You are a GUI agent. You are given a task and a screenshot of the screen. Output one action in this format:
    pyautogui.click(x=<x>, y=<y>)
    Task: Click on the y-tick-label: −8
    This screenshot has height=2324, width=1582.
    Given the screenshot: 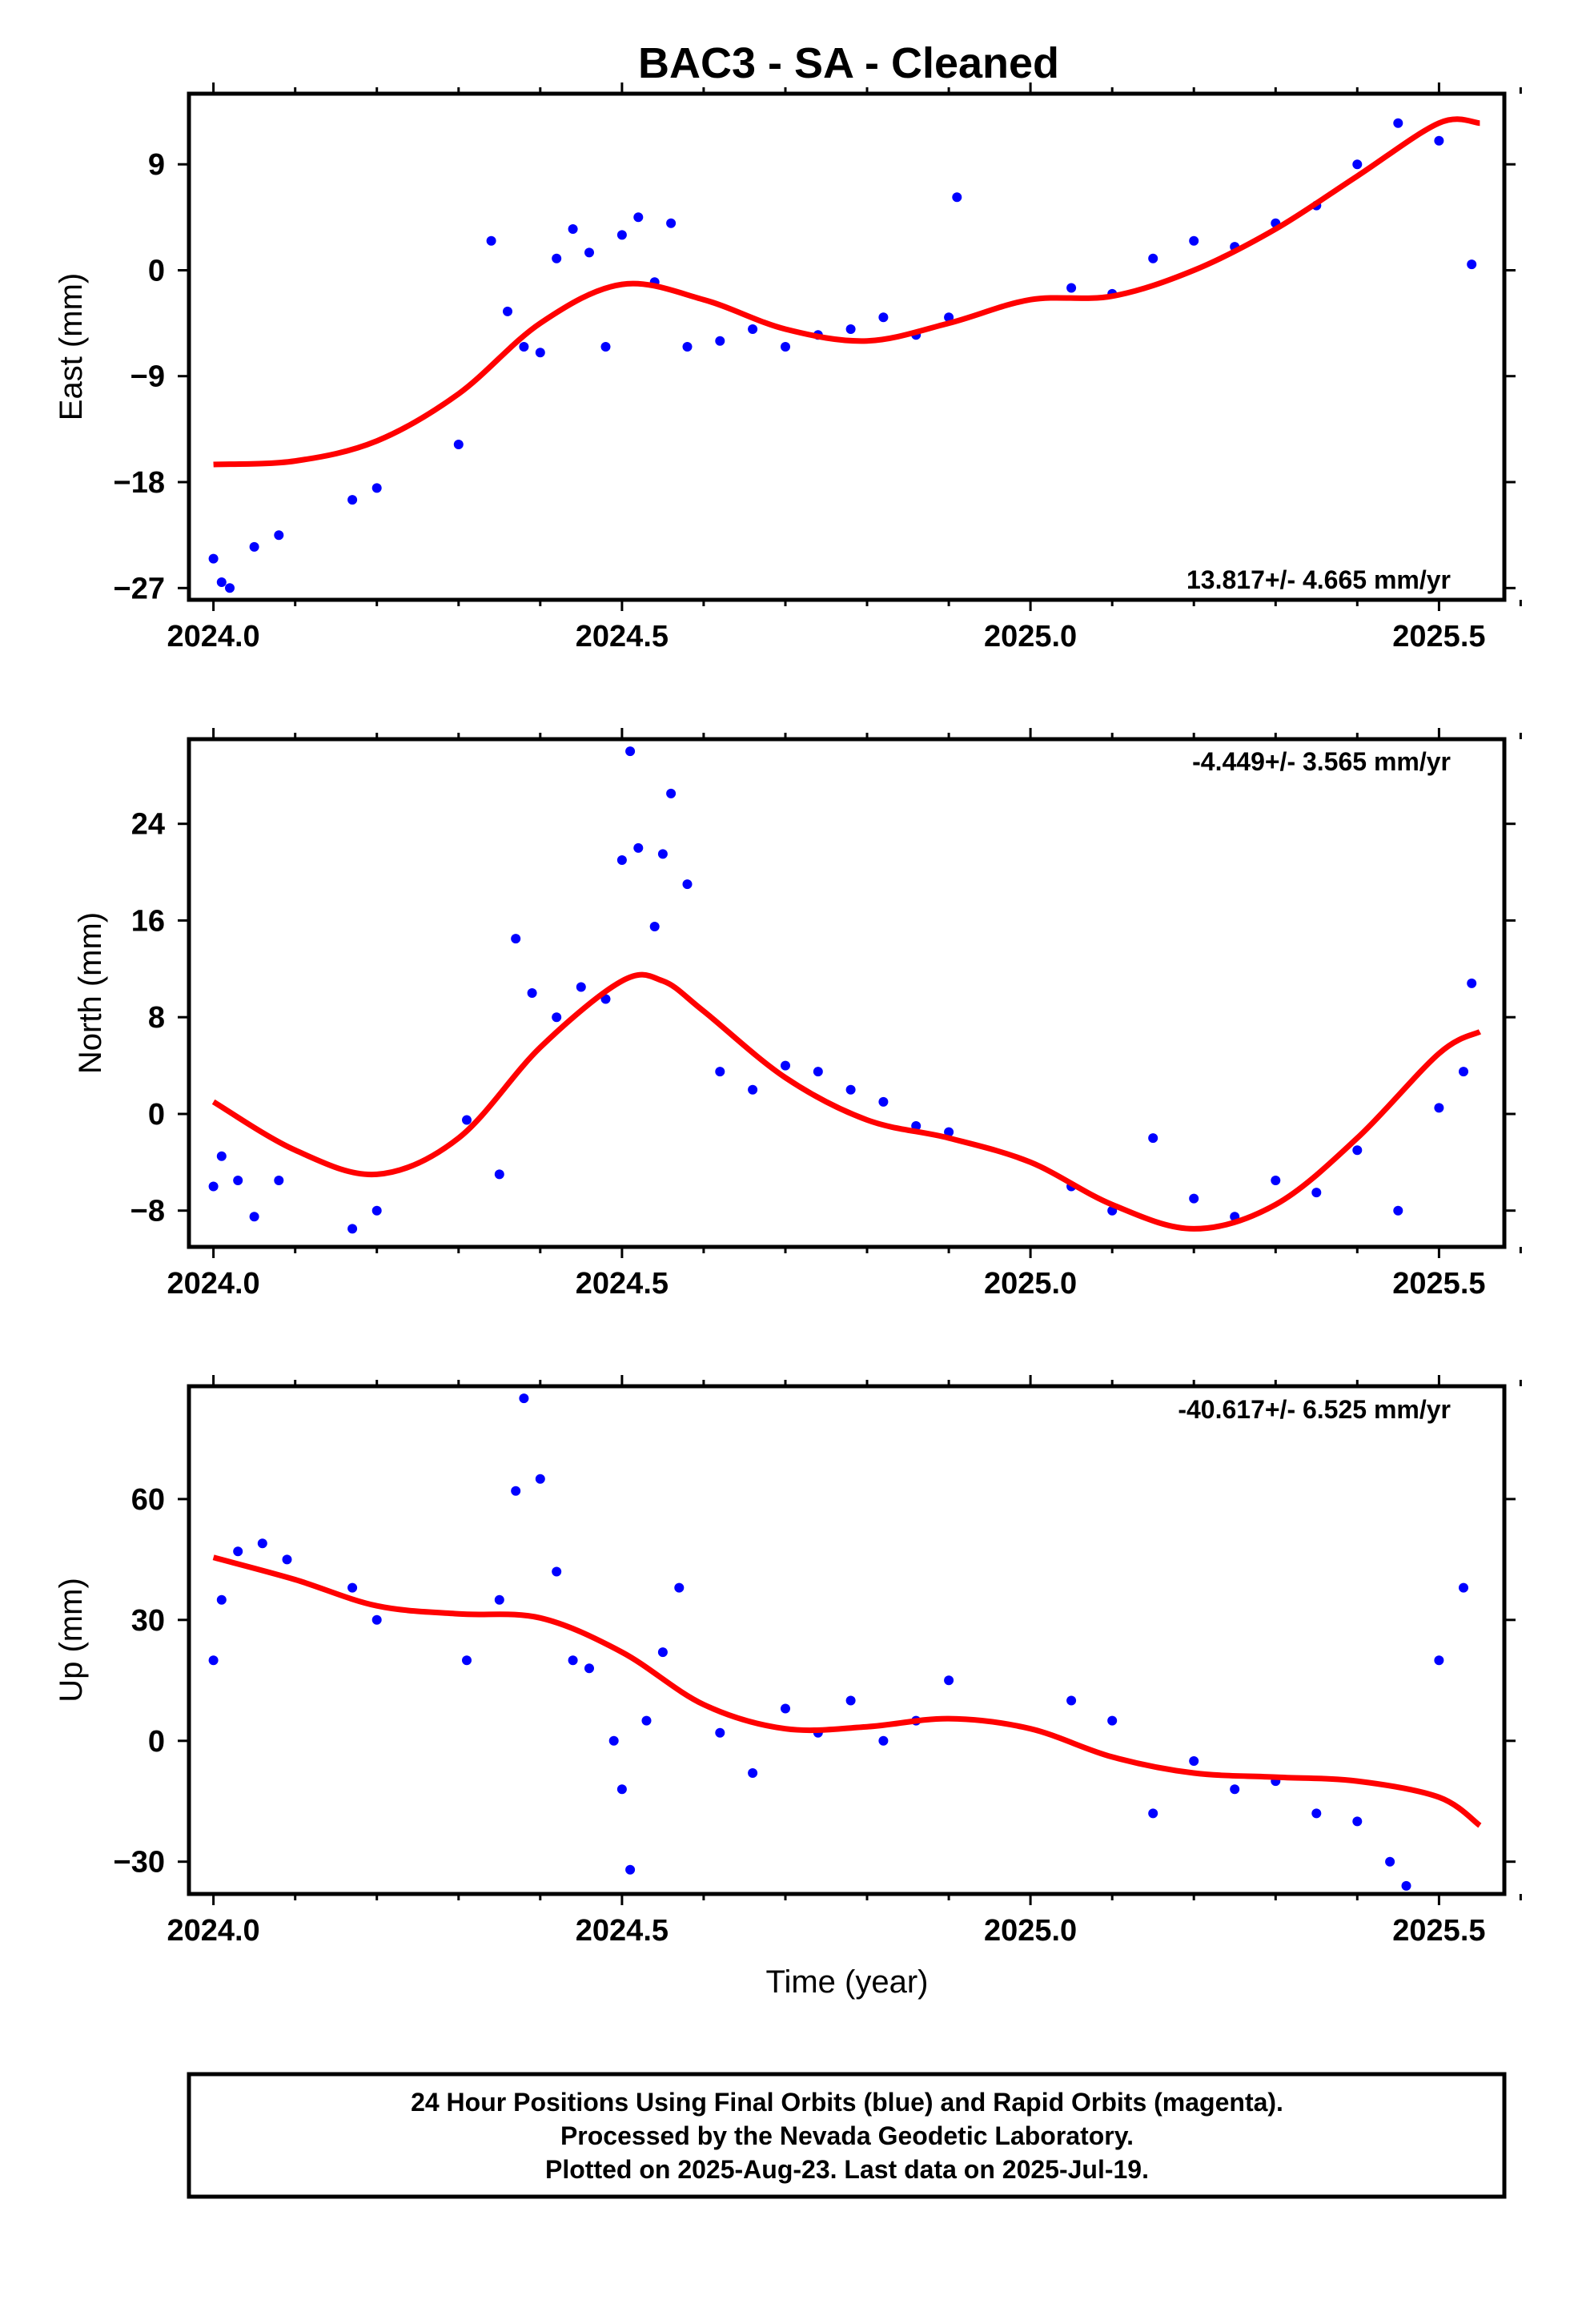 What is the action you would take?
    pyautogui.click(x=147, y=1211)
    